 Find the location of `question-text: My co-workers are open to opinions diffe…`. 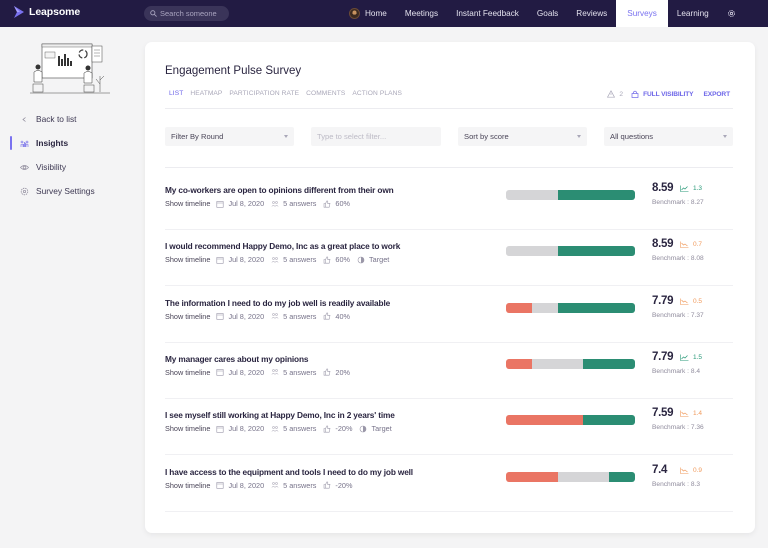

question-text: My co-workers are open to opinions diffe… is located at coordinates (279, 190).